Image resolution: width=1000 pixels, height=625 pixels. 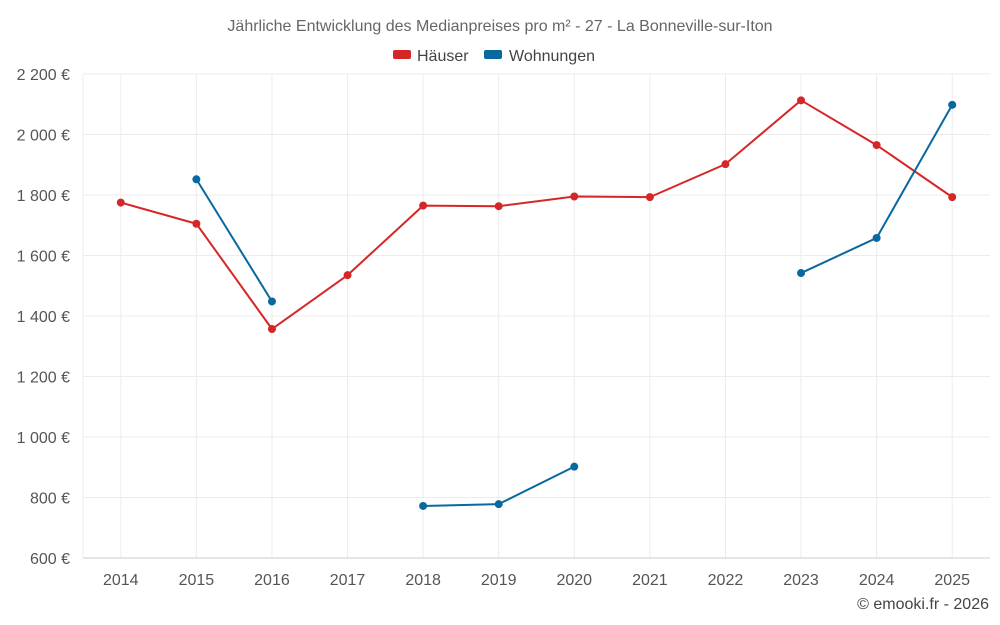 What do you see at coordinates (43, 196) in the screenshot?
I see `y-tick-label: 1 800 €` at bounding box center [43, 196].